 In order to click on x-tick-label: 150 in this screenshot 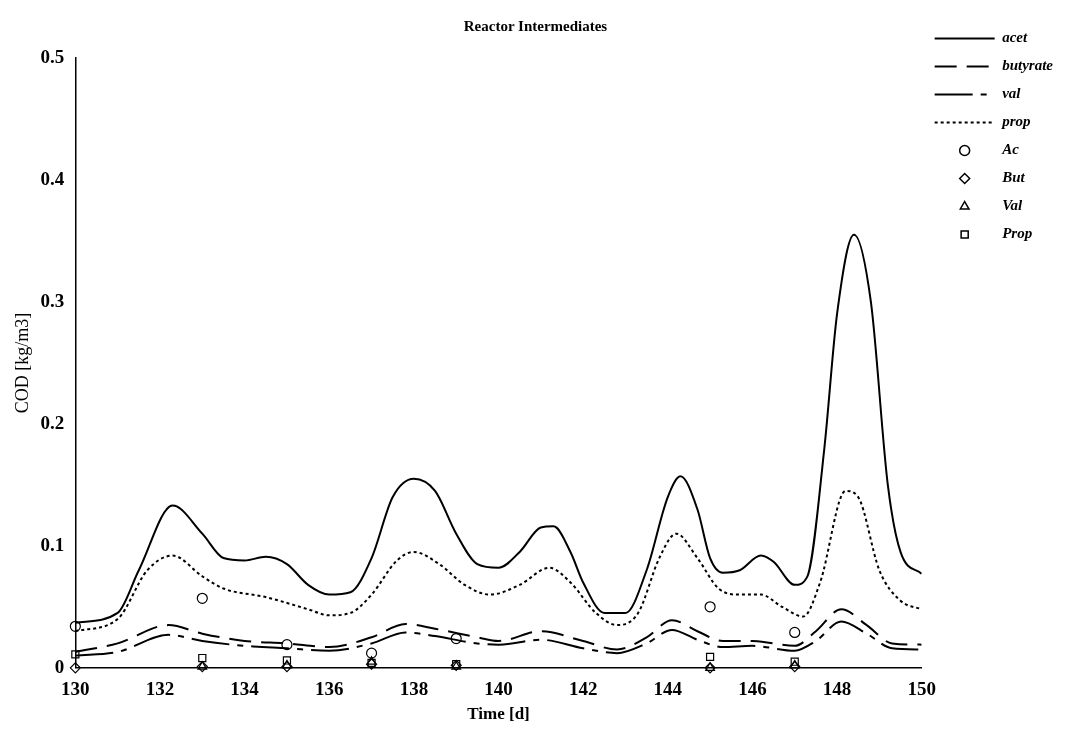, I will do `click(921, 689)`.